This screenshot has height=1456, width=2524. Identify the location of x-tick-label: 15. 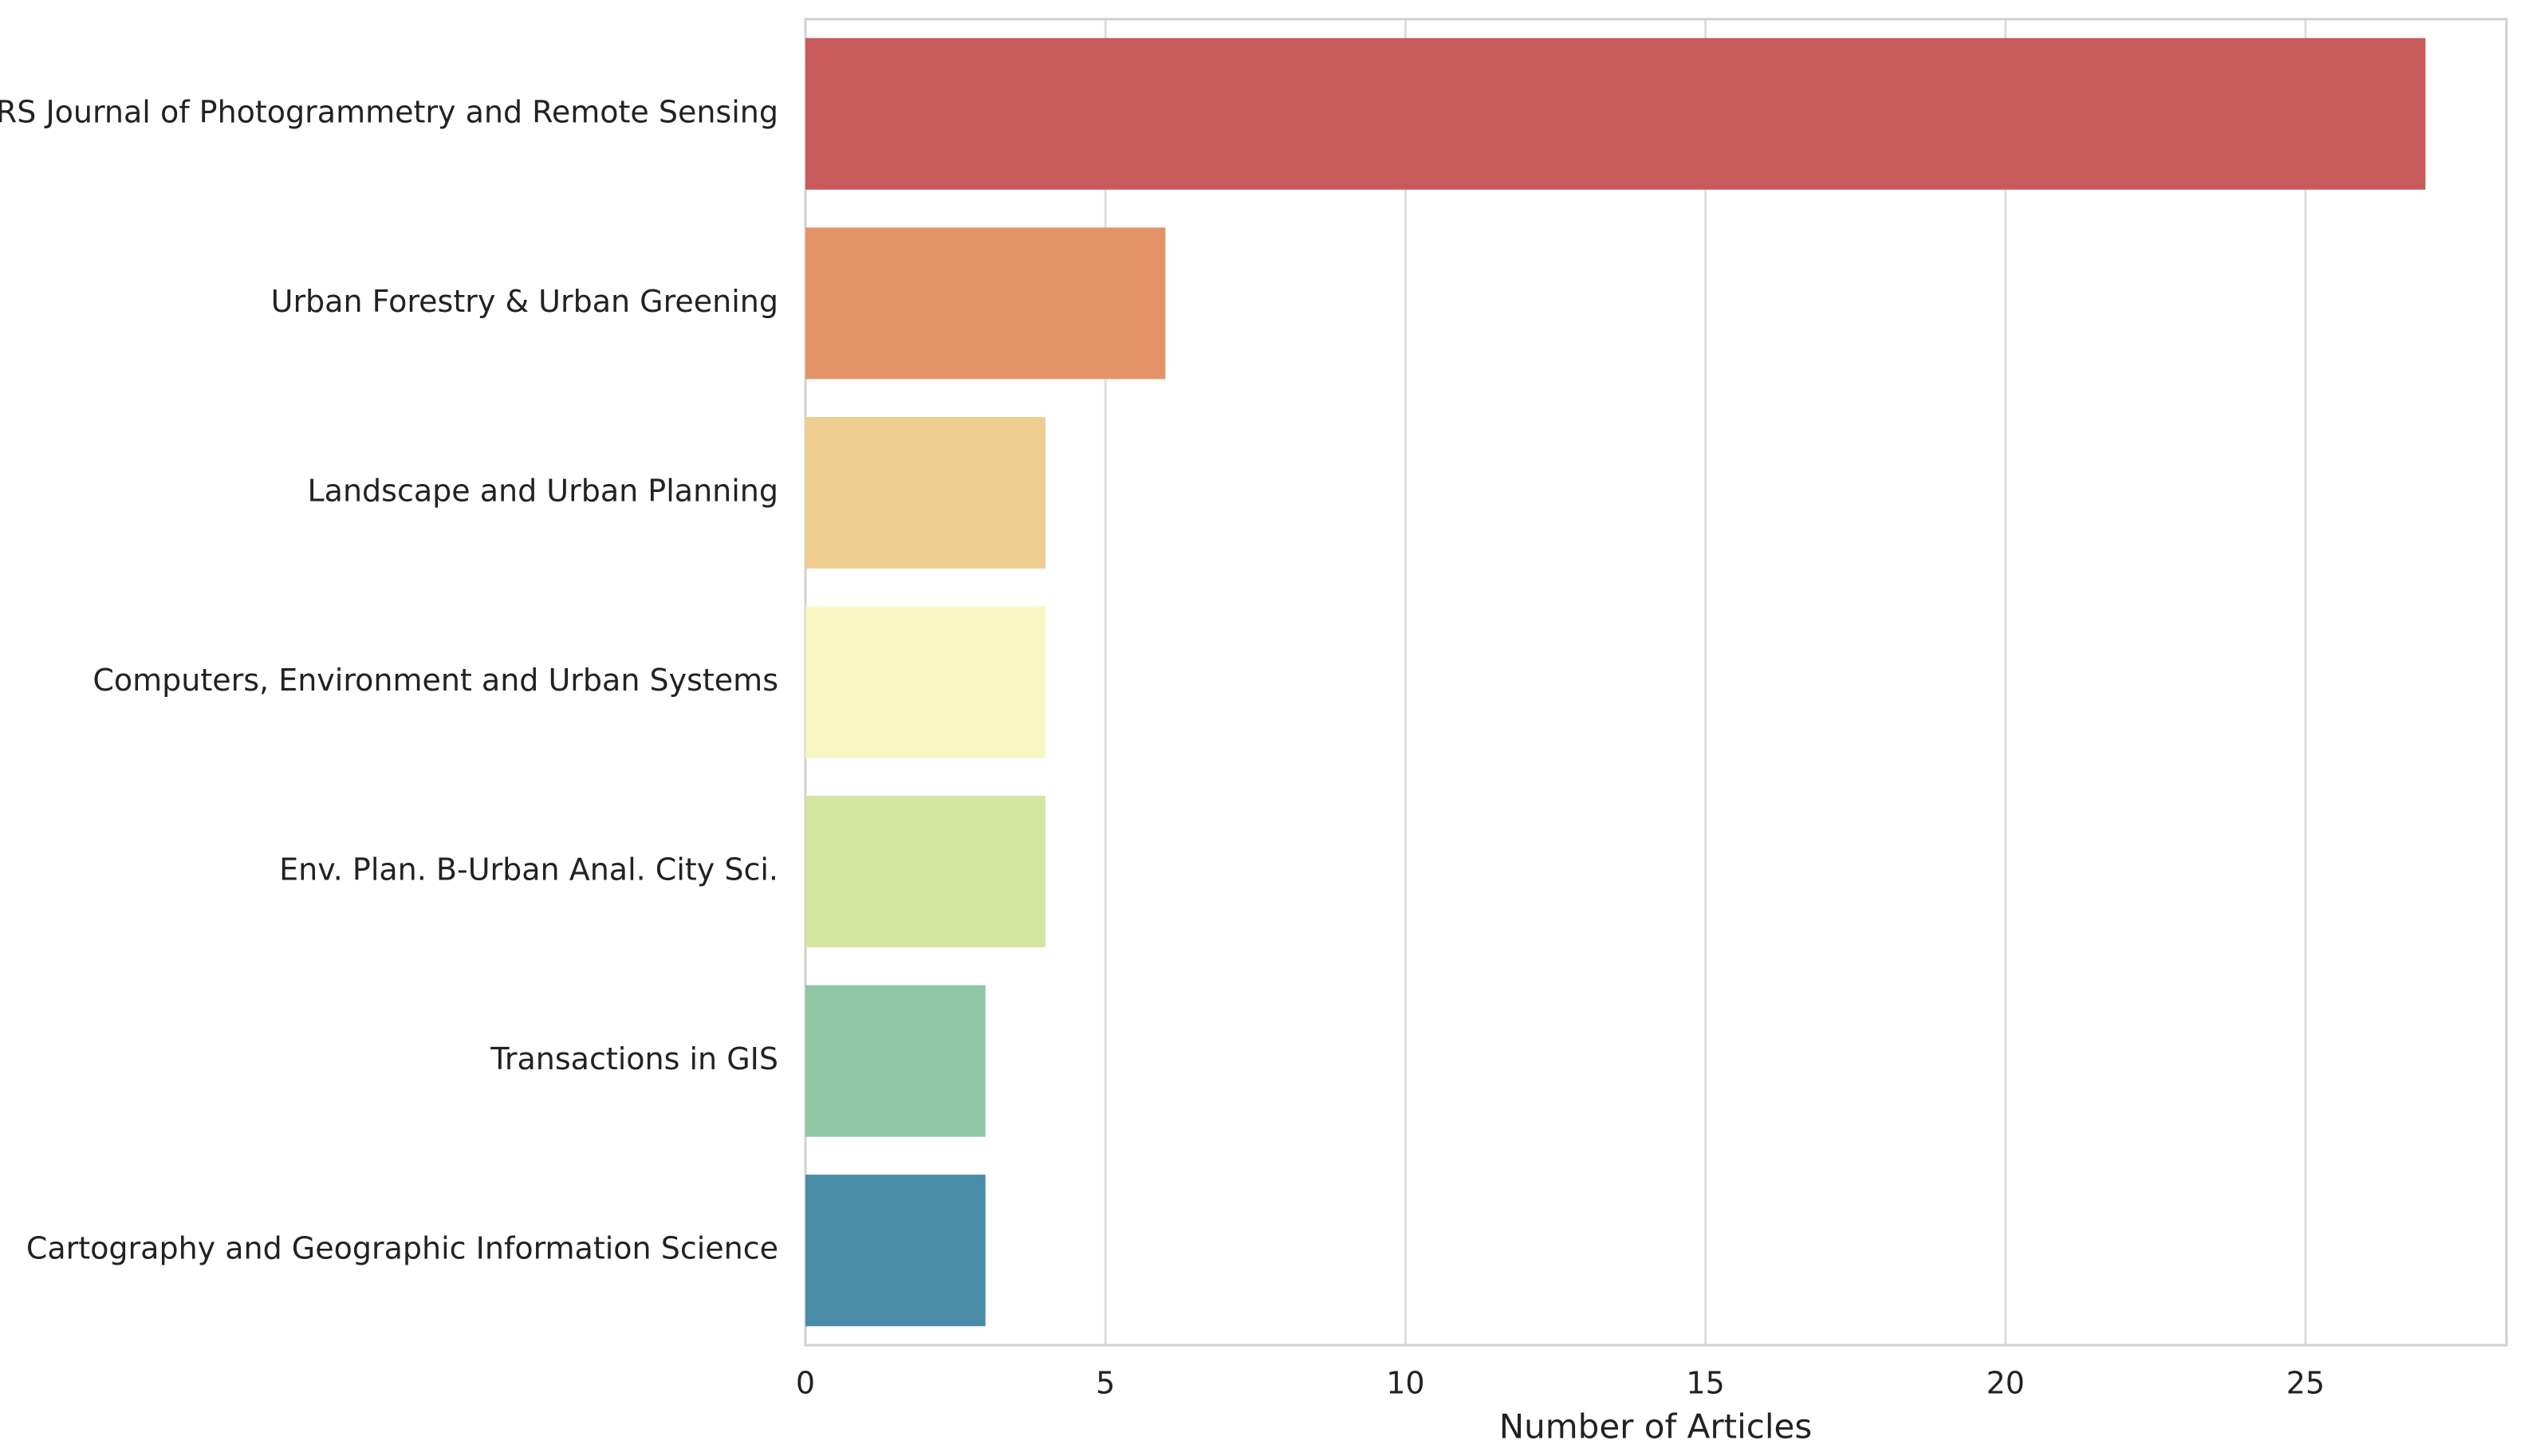
(1705, 1383).